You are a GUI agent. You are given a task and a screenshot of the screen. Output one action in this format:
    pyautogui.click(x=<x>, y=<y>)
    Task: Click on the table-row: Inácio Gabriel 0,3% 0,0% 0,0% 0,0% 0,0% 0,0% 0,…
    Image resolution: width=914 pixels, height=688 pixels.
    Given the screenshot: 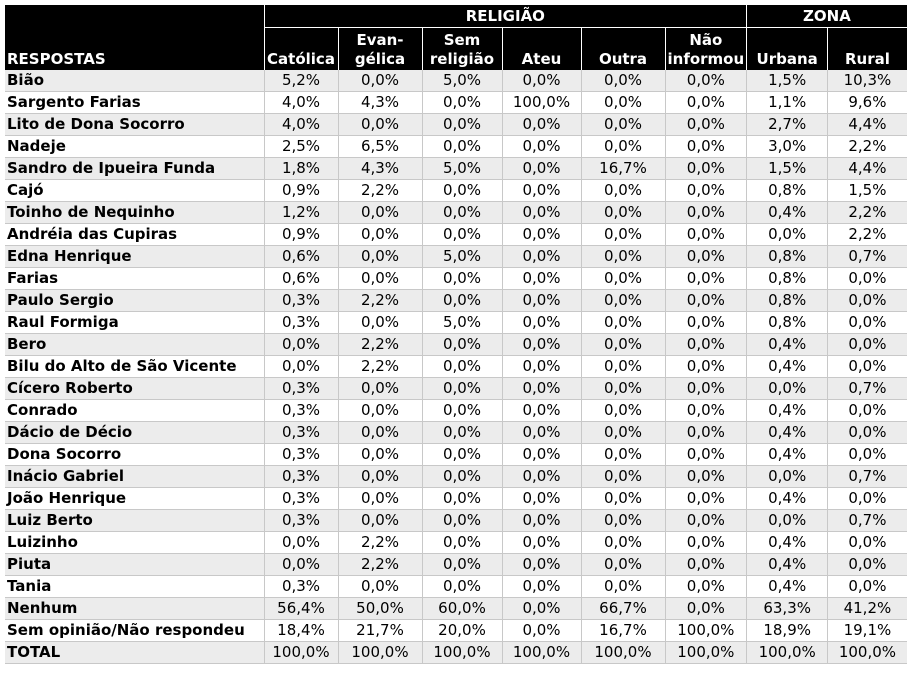 What is the action you would take?
    pyautogui.click(x=456, y=476)
    